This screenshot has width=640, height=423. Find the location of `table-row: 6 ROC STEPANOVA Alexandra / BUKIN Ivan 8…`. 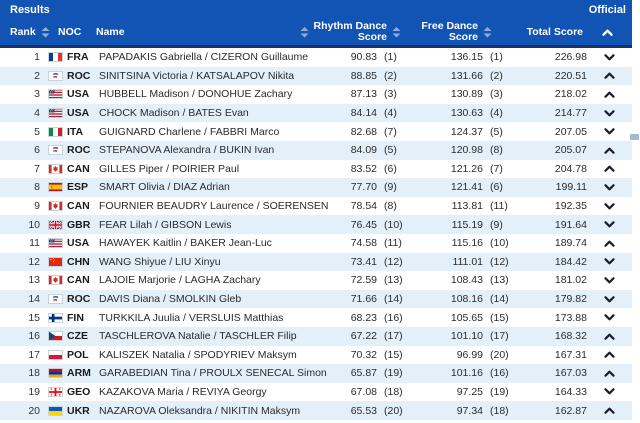

table-row: 6 ROC STEPANOVA Alexandra / BUKIN Ivan 8… is located at coordinates (316, 150).